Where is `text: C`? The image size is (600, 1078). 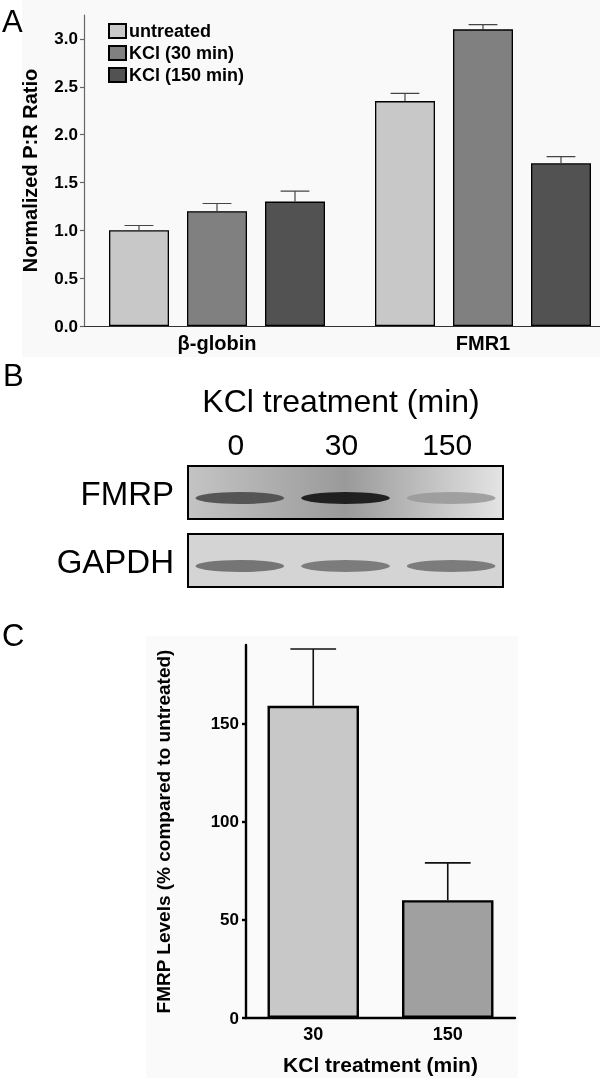
text: C is located at coordinates (13, 635).